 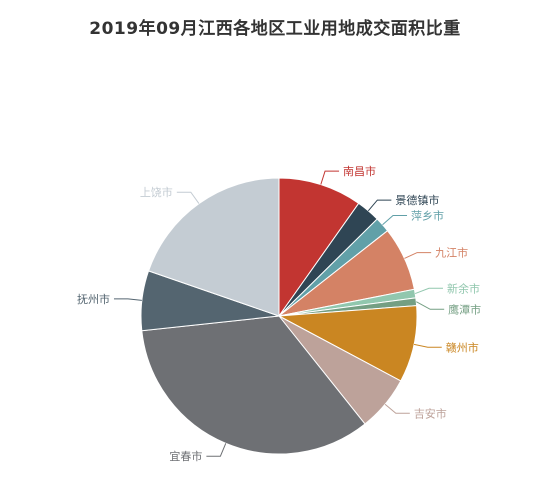 I want to click on pie-label-1: 景德镇市, so click(x=417, y=200).